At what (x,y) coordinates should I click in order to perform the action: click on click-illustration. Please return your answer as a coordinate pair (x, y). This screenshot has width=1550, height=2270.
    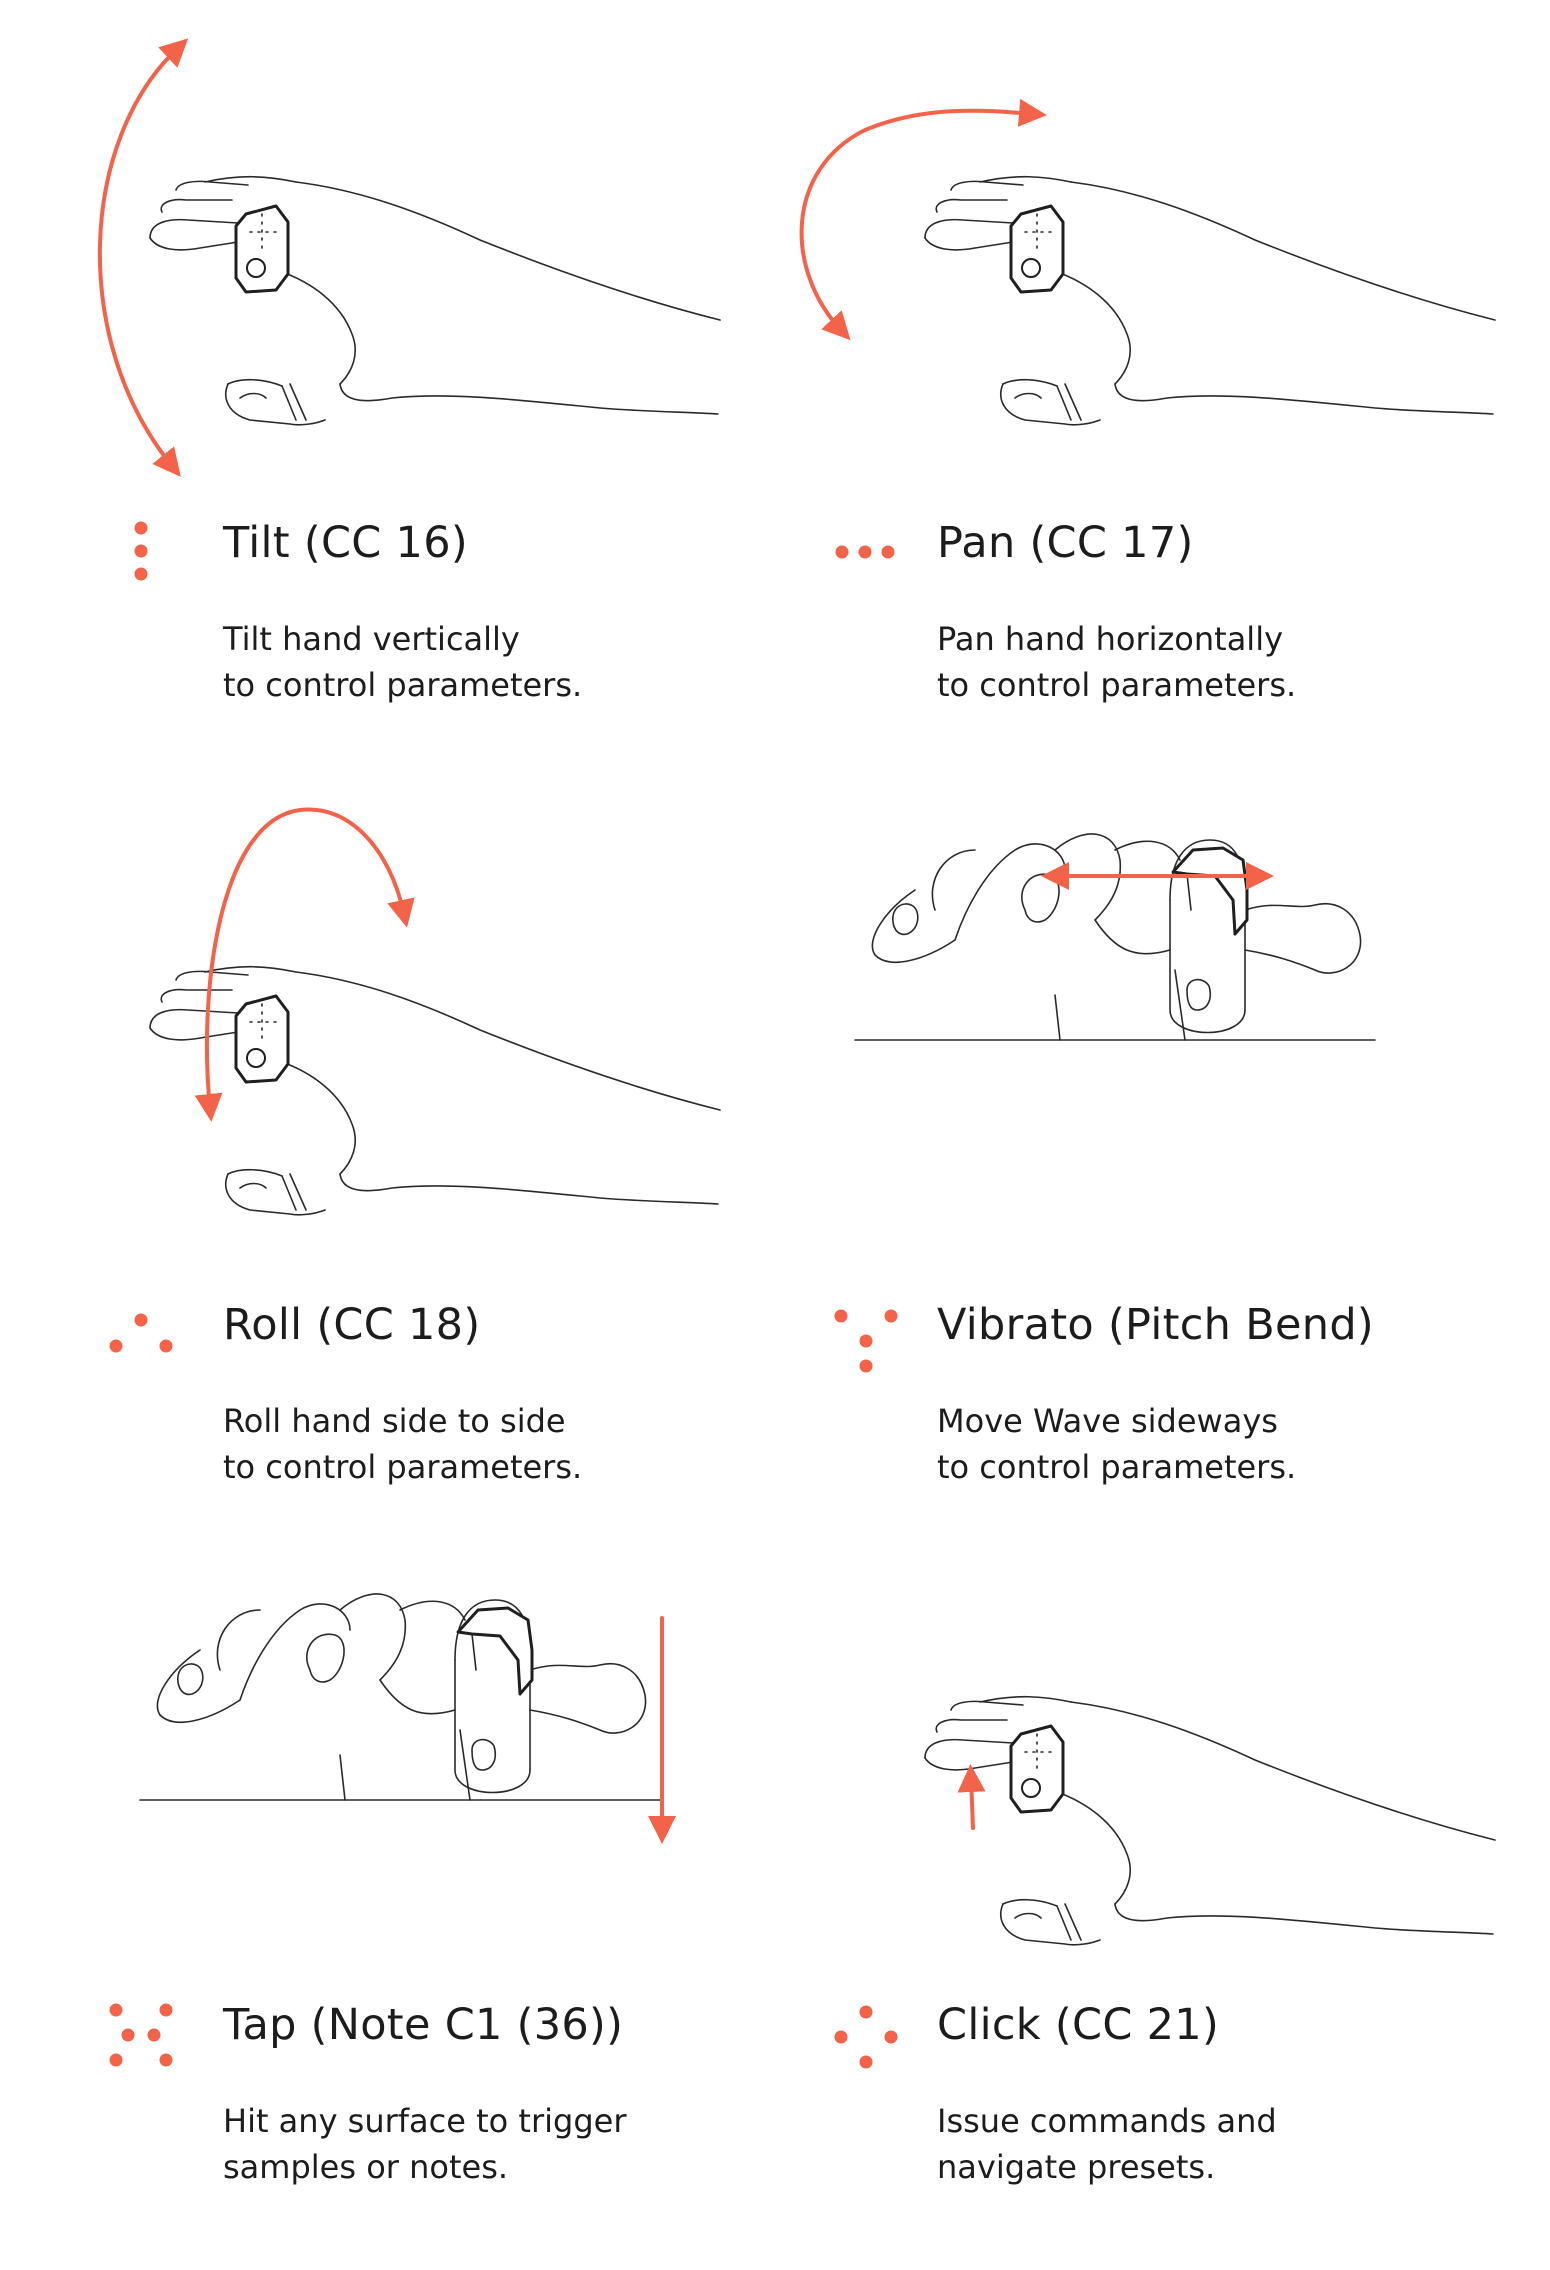
    Looking at the image, I should click on (1162, 1780).